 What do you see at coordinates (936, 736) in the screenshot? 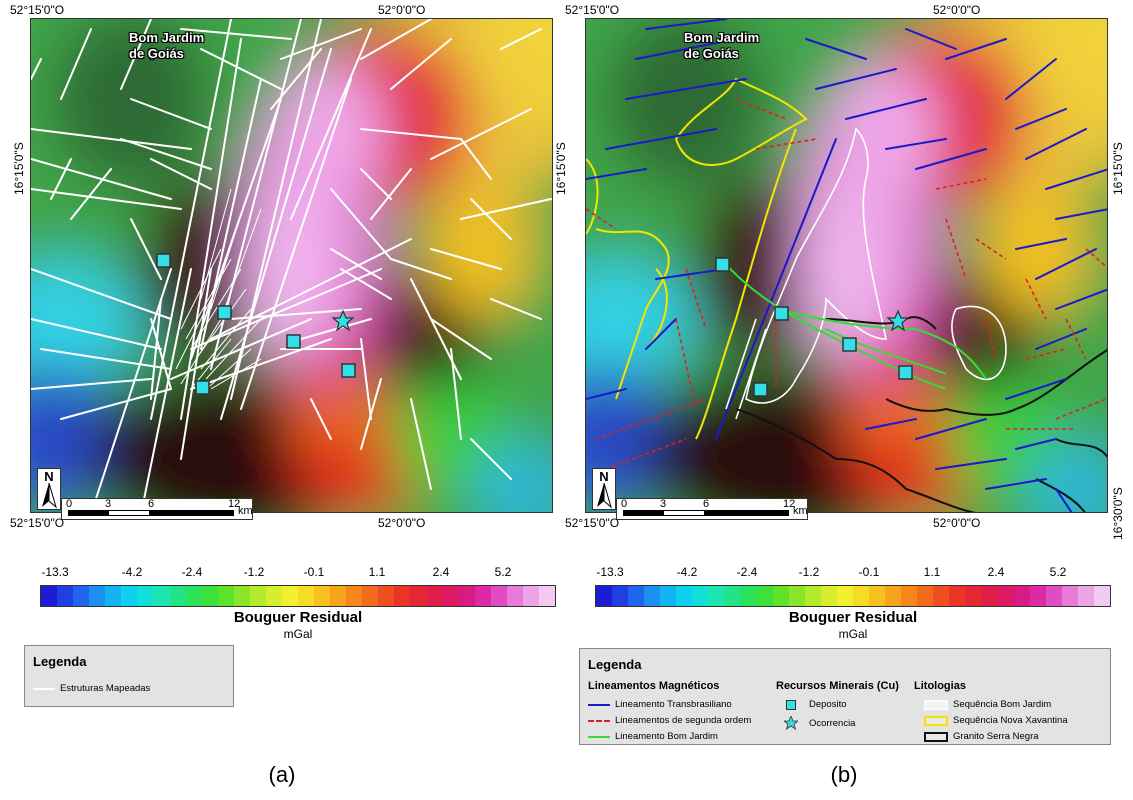
I see `black-rect-swatch` at bounding box center [936, 736].